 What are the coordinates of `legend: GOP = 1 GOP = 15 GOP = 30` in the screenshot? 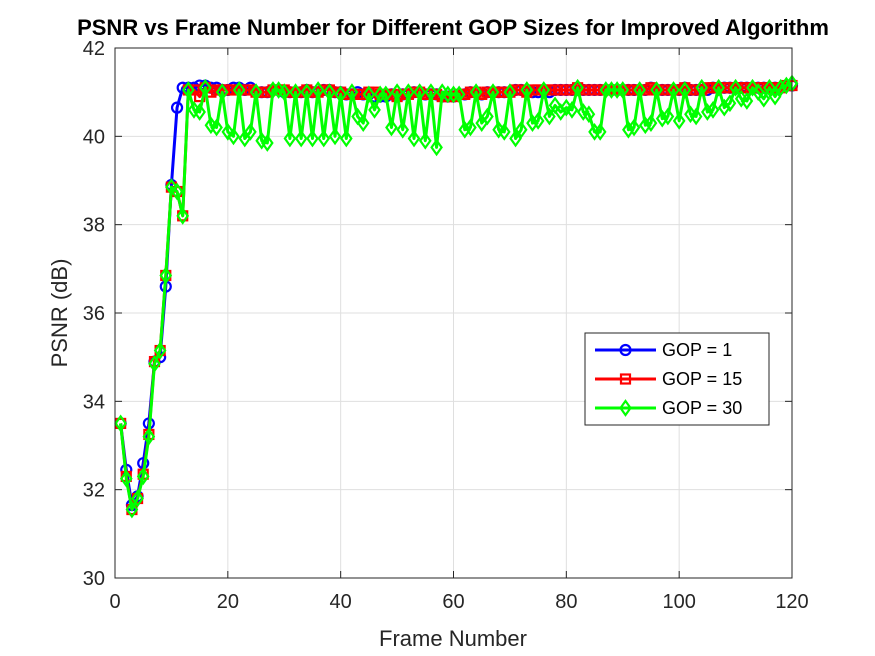 It's located at (677, 379).